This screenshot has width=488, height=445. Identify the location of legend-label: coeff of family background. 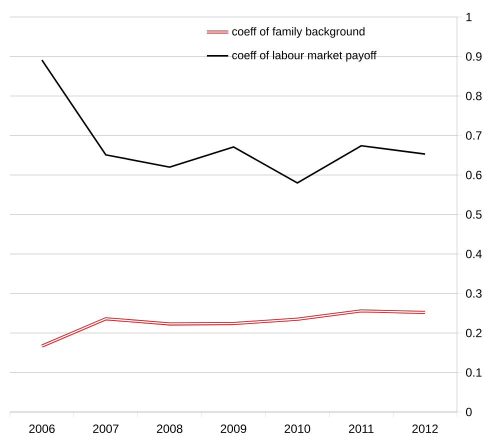
(298, 32).